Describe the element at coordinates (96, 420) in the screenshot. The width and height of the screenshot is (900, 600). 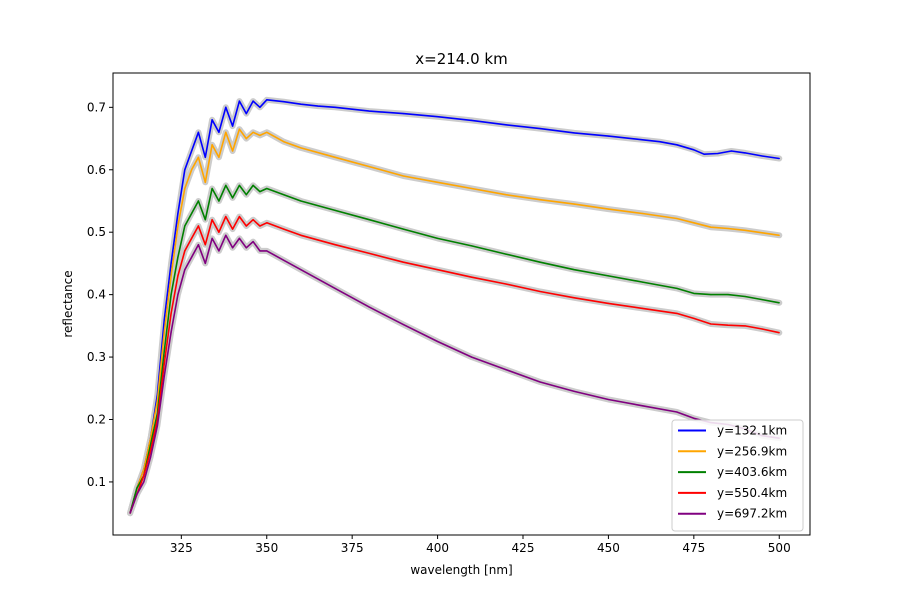
I see `y-tick-label: 0.2` at that location.